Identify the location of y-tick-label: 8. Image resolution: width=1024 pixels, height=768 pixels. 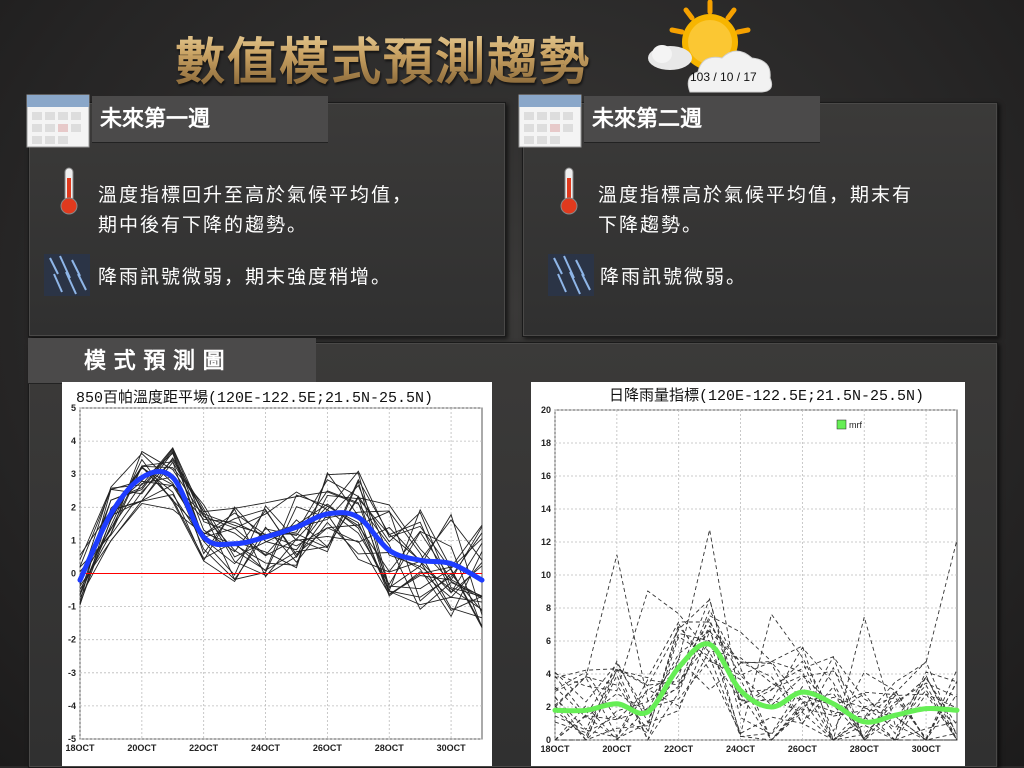
(548, 608).